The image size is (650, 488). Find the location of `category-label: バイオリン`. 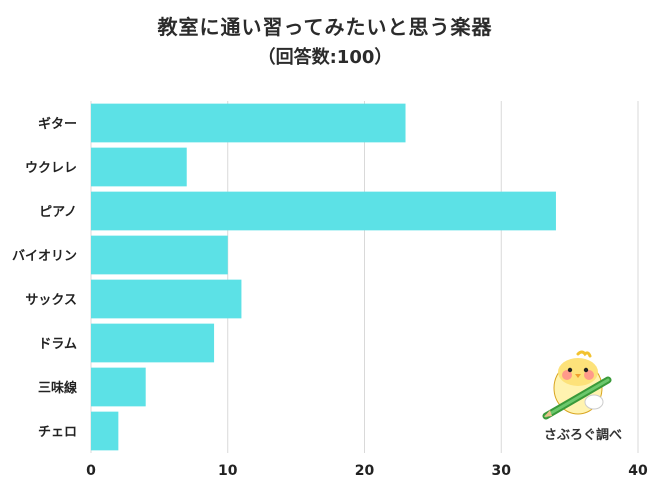

category-label: バイオリン is located at coordinates (44, 256).